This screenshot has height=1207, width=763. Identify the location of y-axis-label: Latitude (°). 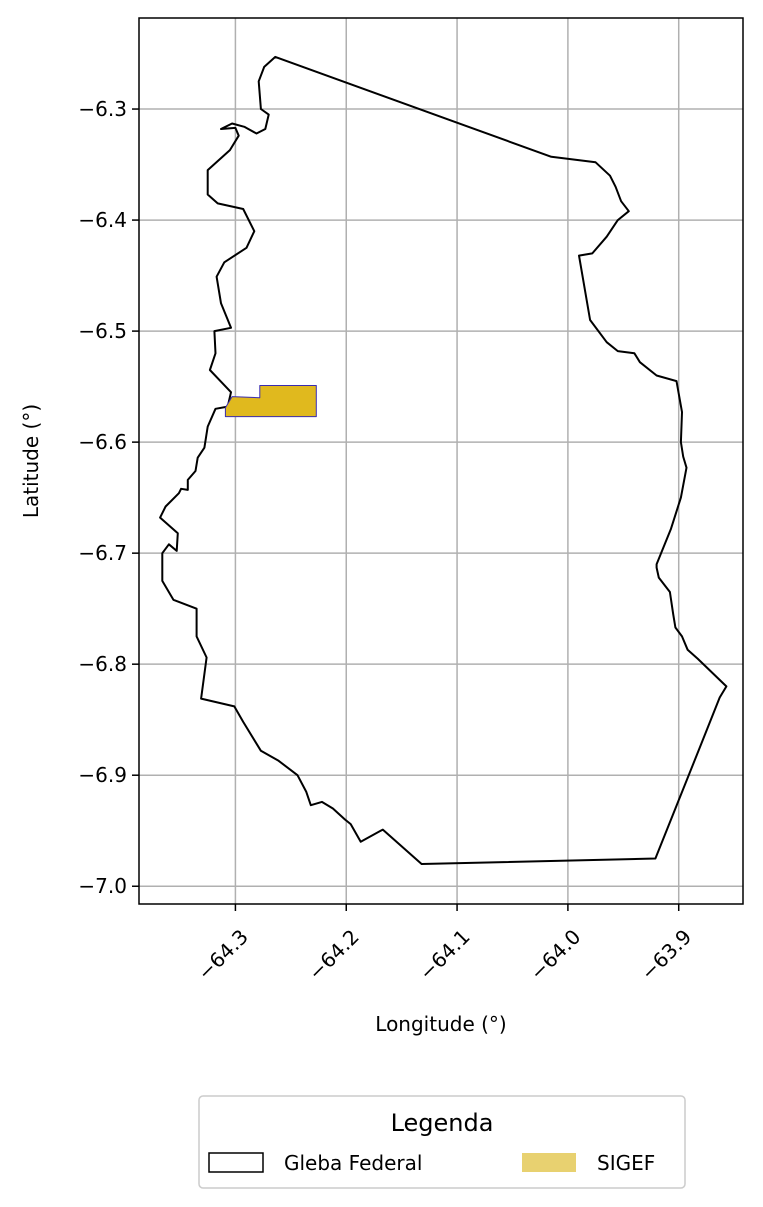
(31, 461).